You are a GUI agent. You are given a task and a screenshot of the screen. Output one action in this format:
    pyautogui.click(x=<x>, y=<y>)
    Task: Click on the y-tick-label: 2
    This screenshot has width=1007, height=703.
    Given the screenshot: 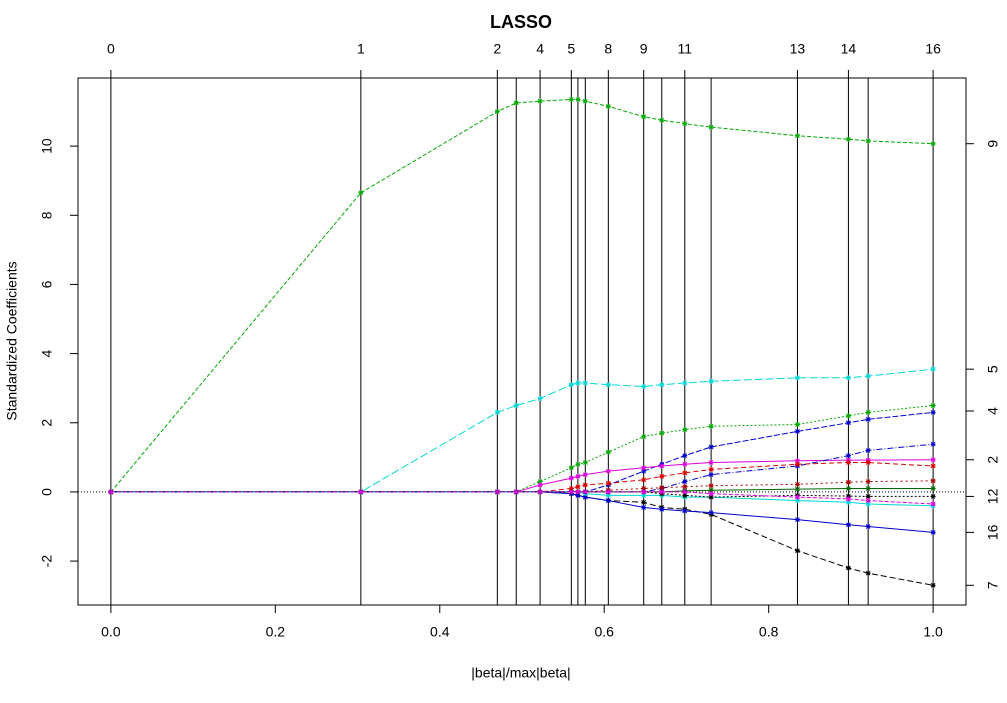 What is the action you would take?
    pyautogui.click(x=47, y=423)
    